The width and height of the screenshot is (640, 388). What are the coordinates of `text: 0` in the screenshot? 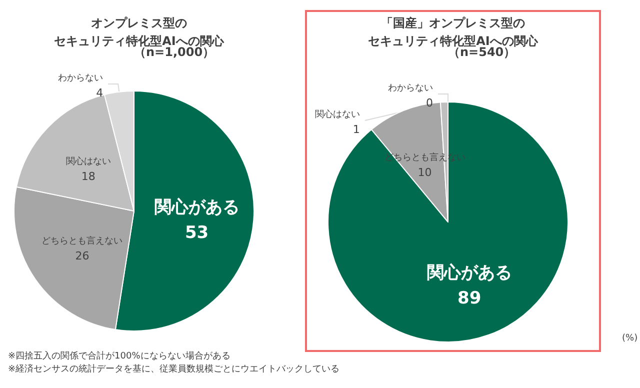 It's located at (429, 103).